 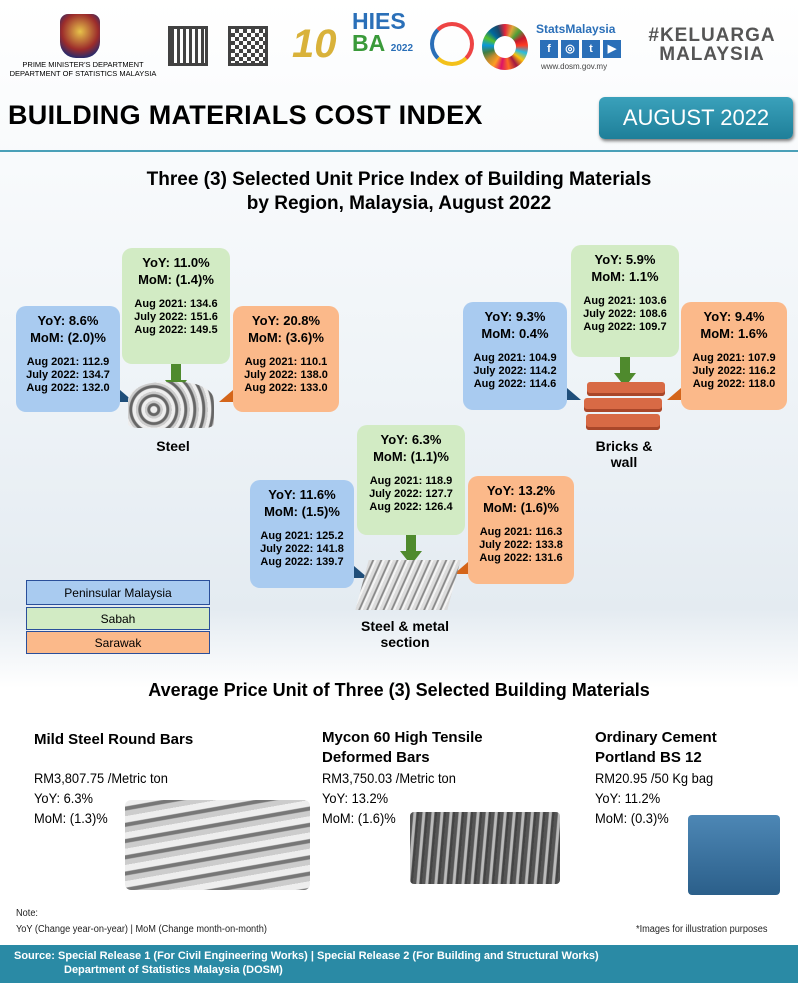 I want to click on yoy-value: YoY: 11.0%, so click(x=176, y=262).